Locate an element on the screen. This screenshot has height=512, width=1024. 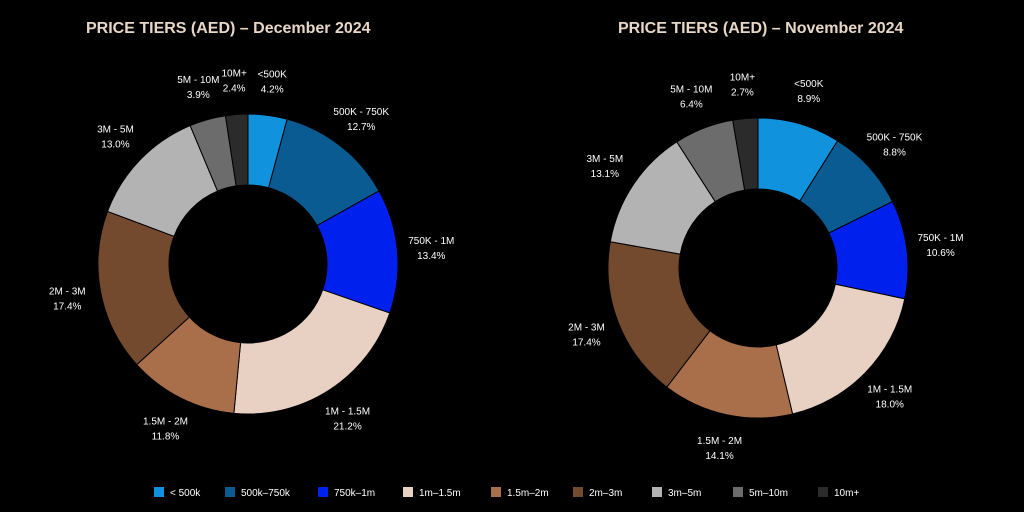
slice-label-0-1: 500K - 750K is located at coordinates (361, 112).